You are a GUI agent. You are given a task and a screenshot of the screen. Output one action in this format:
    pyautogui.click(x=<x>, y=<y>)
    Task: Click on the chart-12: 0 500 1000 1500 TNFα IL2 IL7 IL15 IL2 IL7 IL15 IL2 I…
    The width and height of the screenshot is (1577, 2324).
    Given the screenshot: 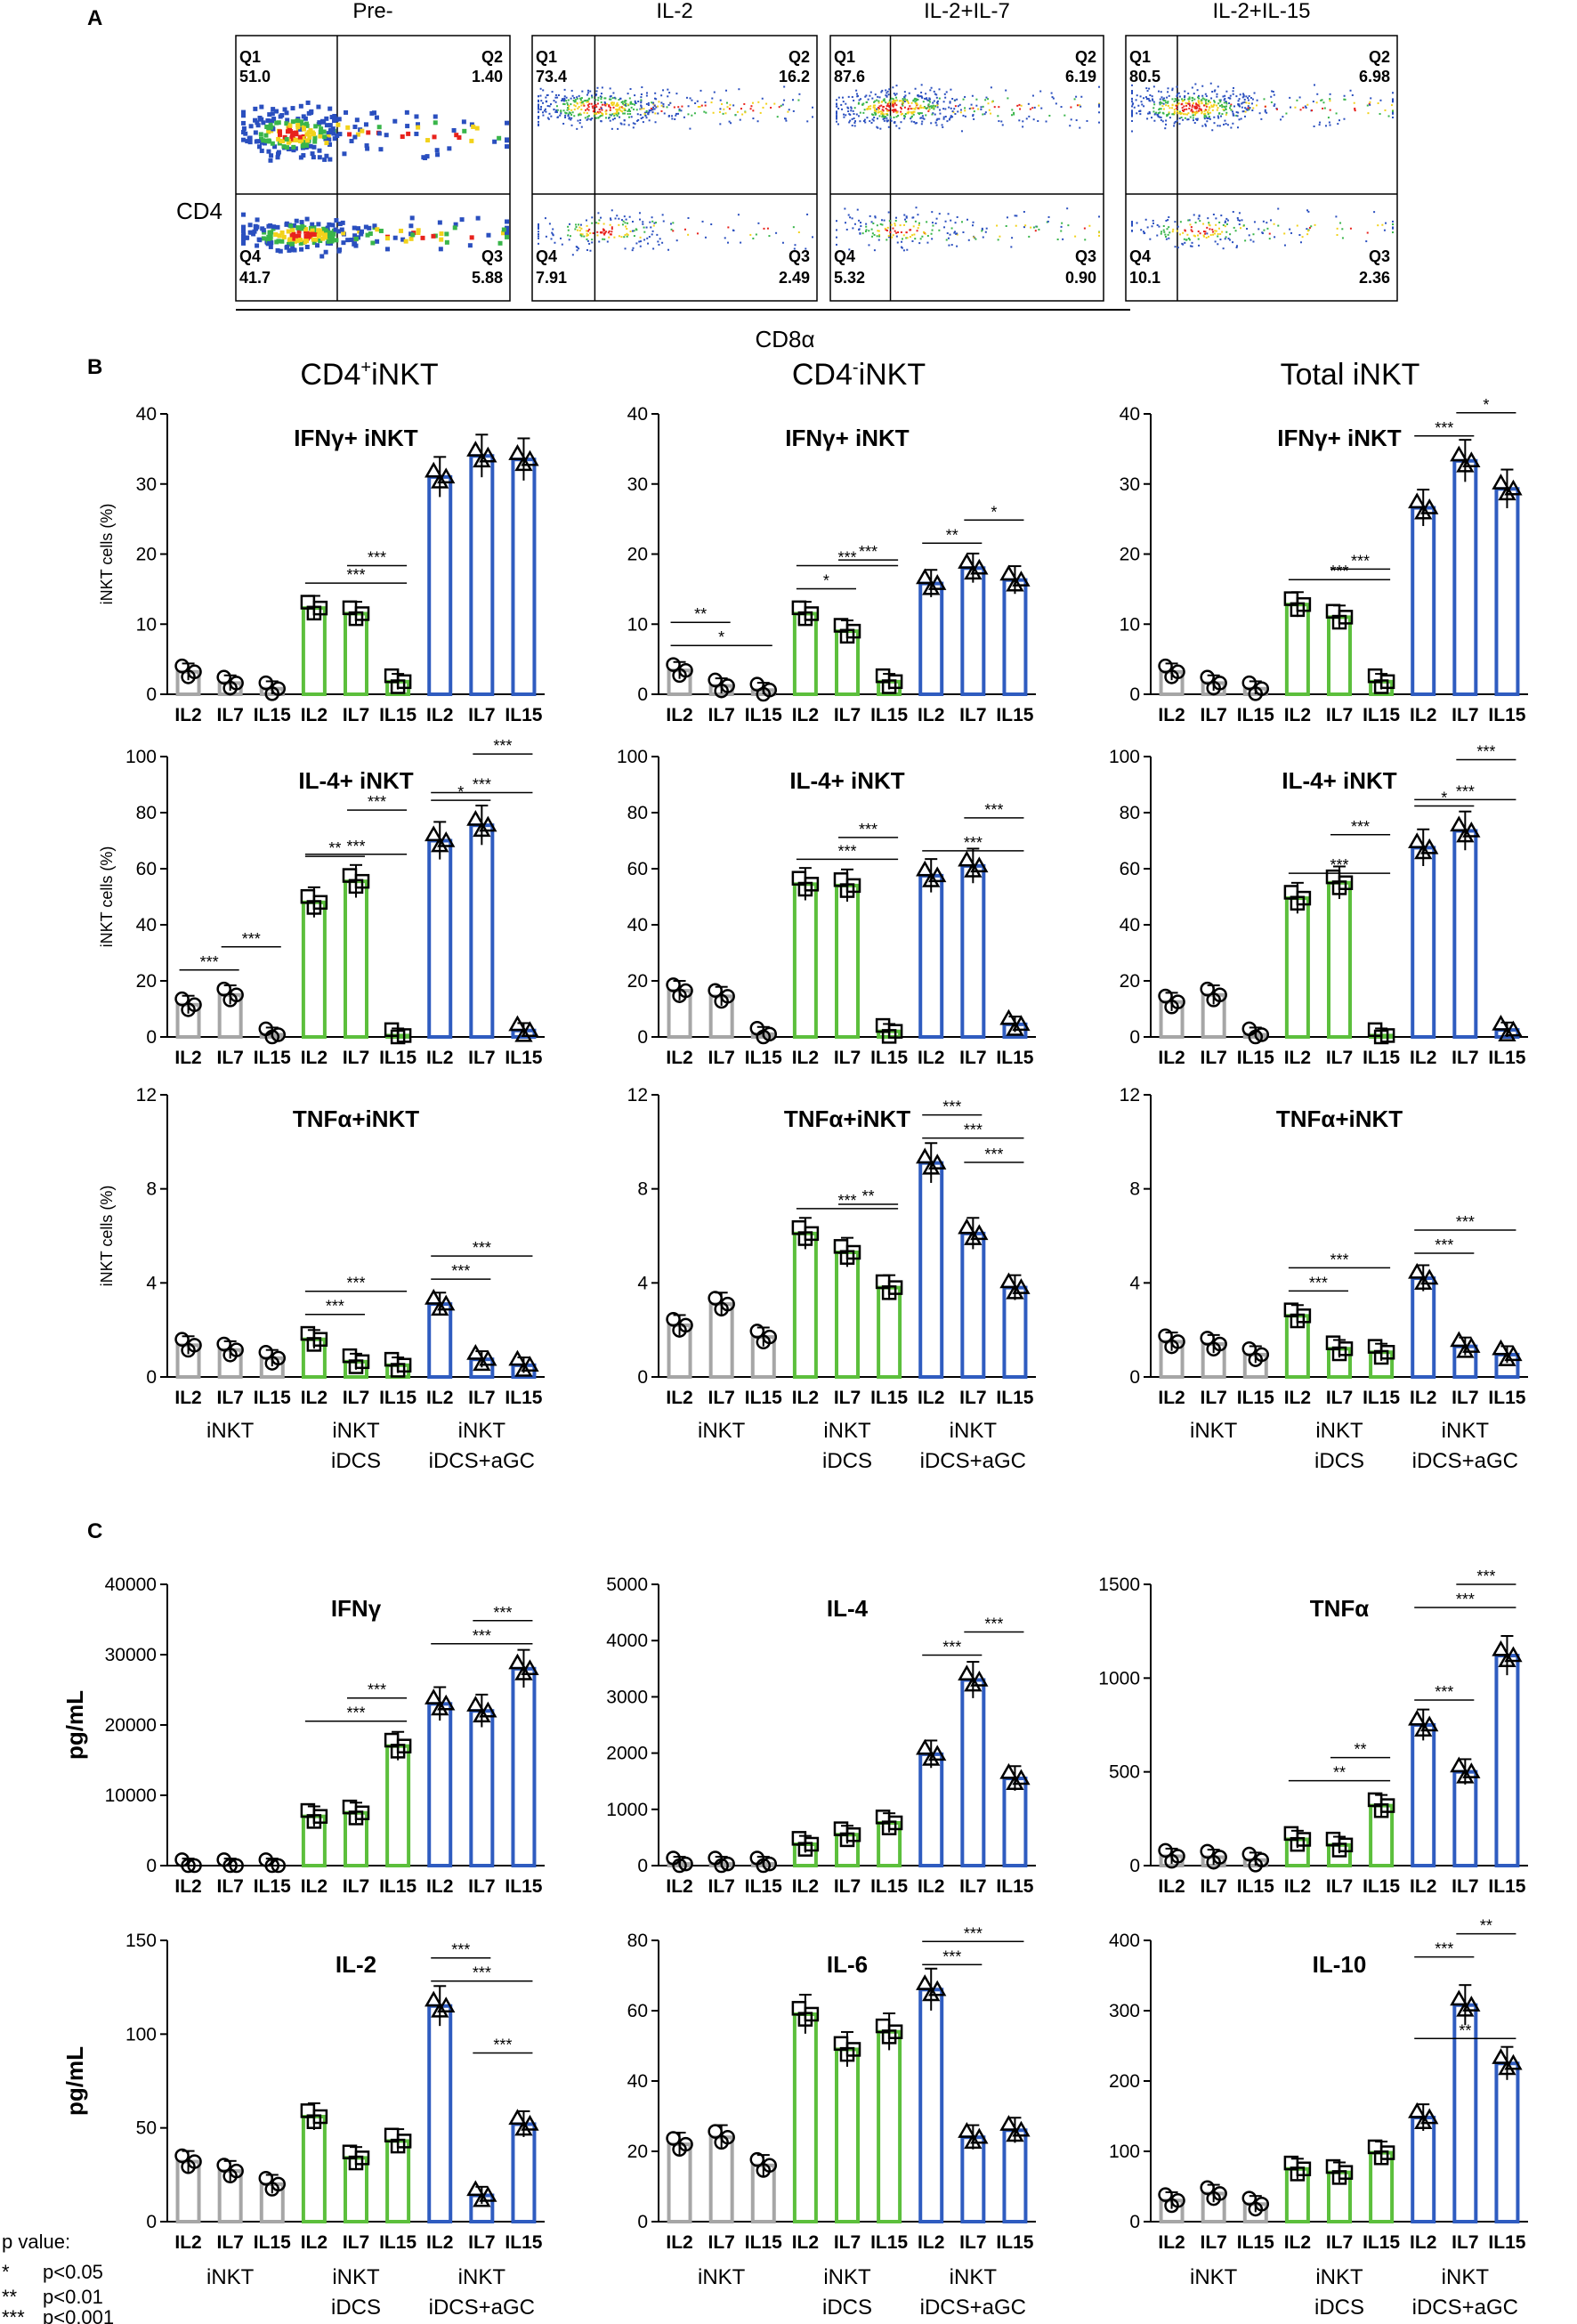 What is the action you would take?
    pyautogui.click(x=1313, y=1732)
    